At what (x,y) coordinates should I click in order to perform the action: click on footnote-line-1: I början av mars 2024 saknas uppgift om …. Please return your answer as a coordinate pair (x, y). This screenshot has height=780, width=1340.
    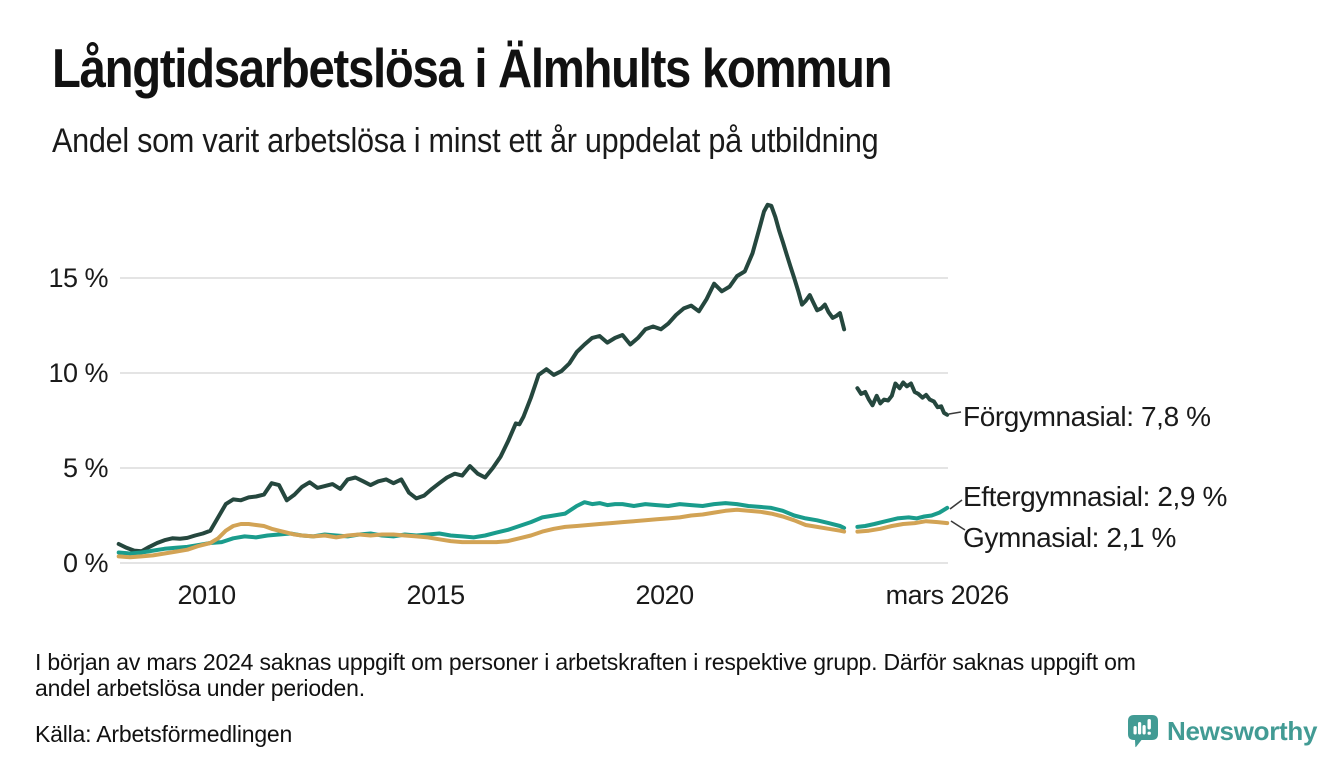
    Looking at the image, I should click on (585, 662).